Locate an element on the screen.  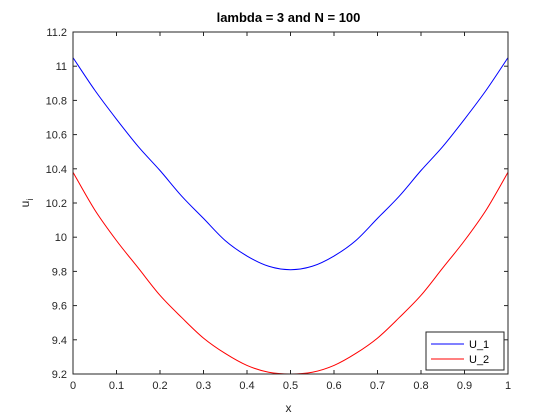
y-tick-label: 9.8 is located at coordinates (59, 272).